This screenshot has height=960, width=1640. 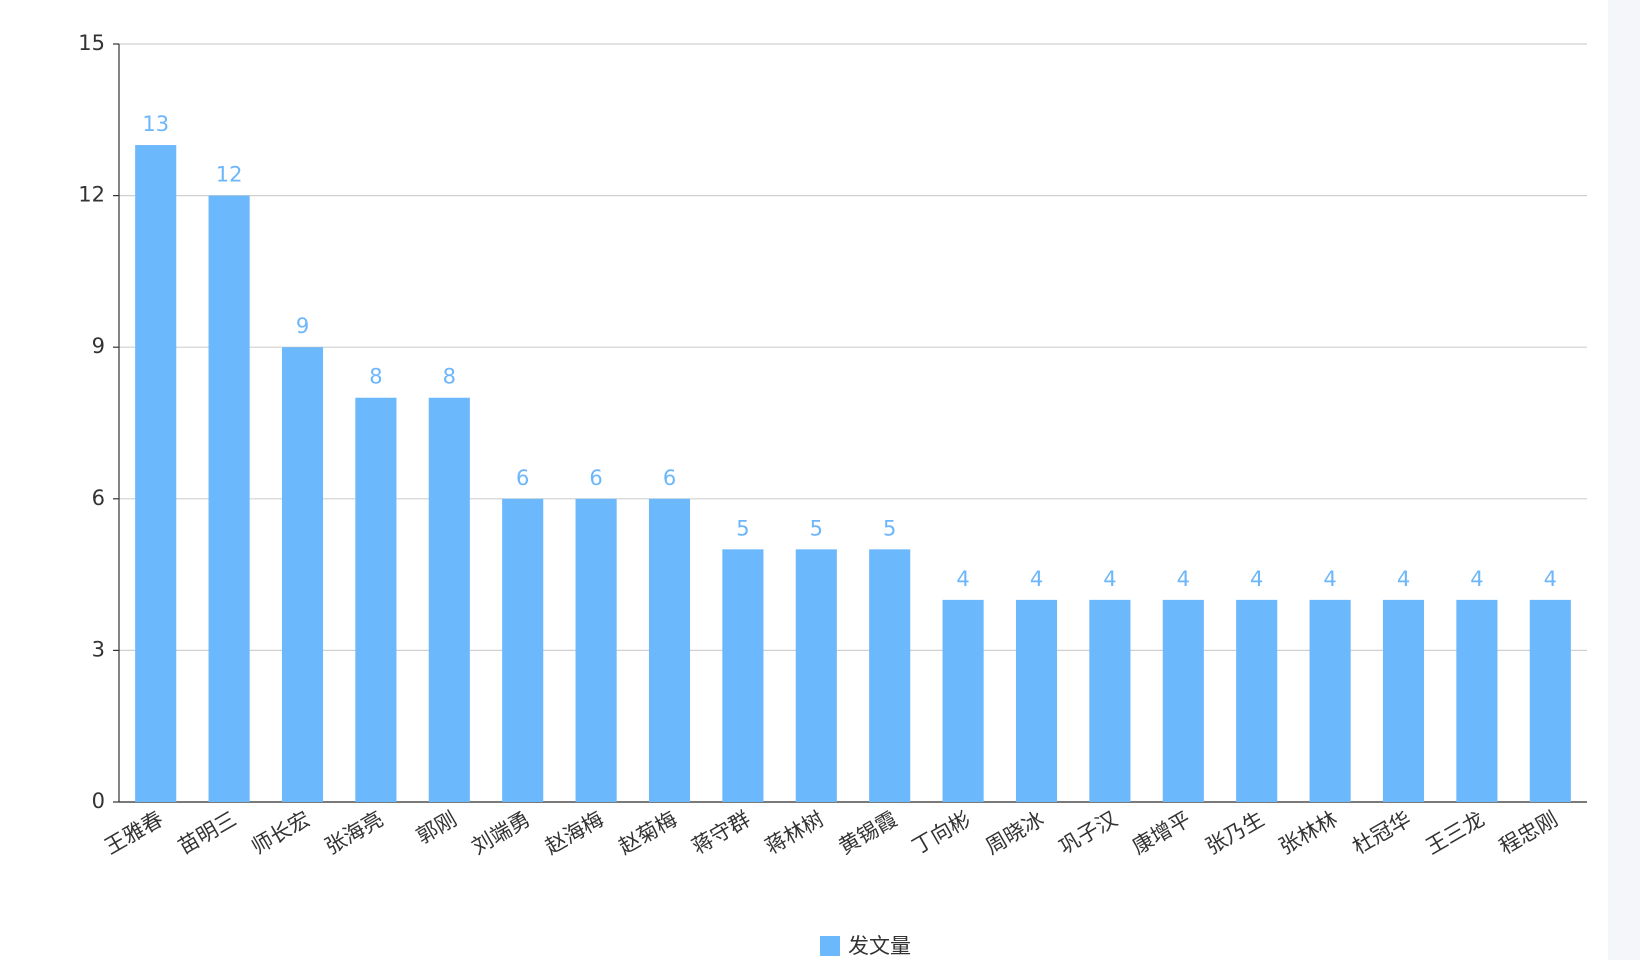 What do you see at coordinates (91, 43) in the screenshot?
I see `y-tick-label: 15` at bounding box center [91, 43].